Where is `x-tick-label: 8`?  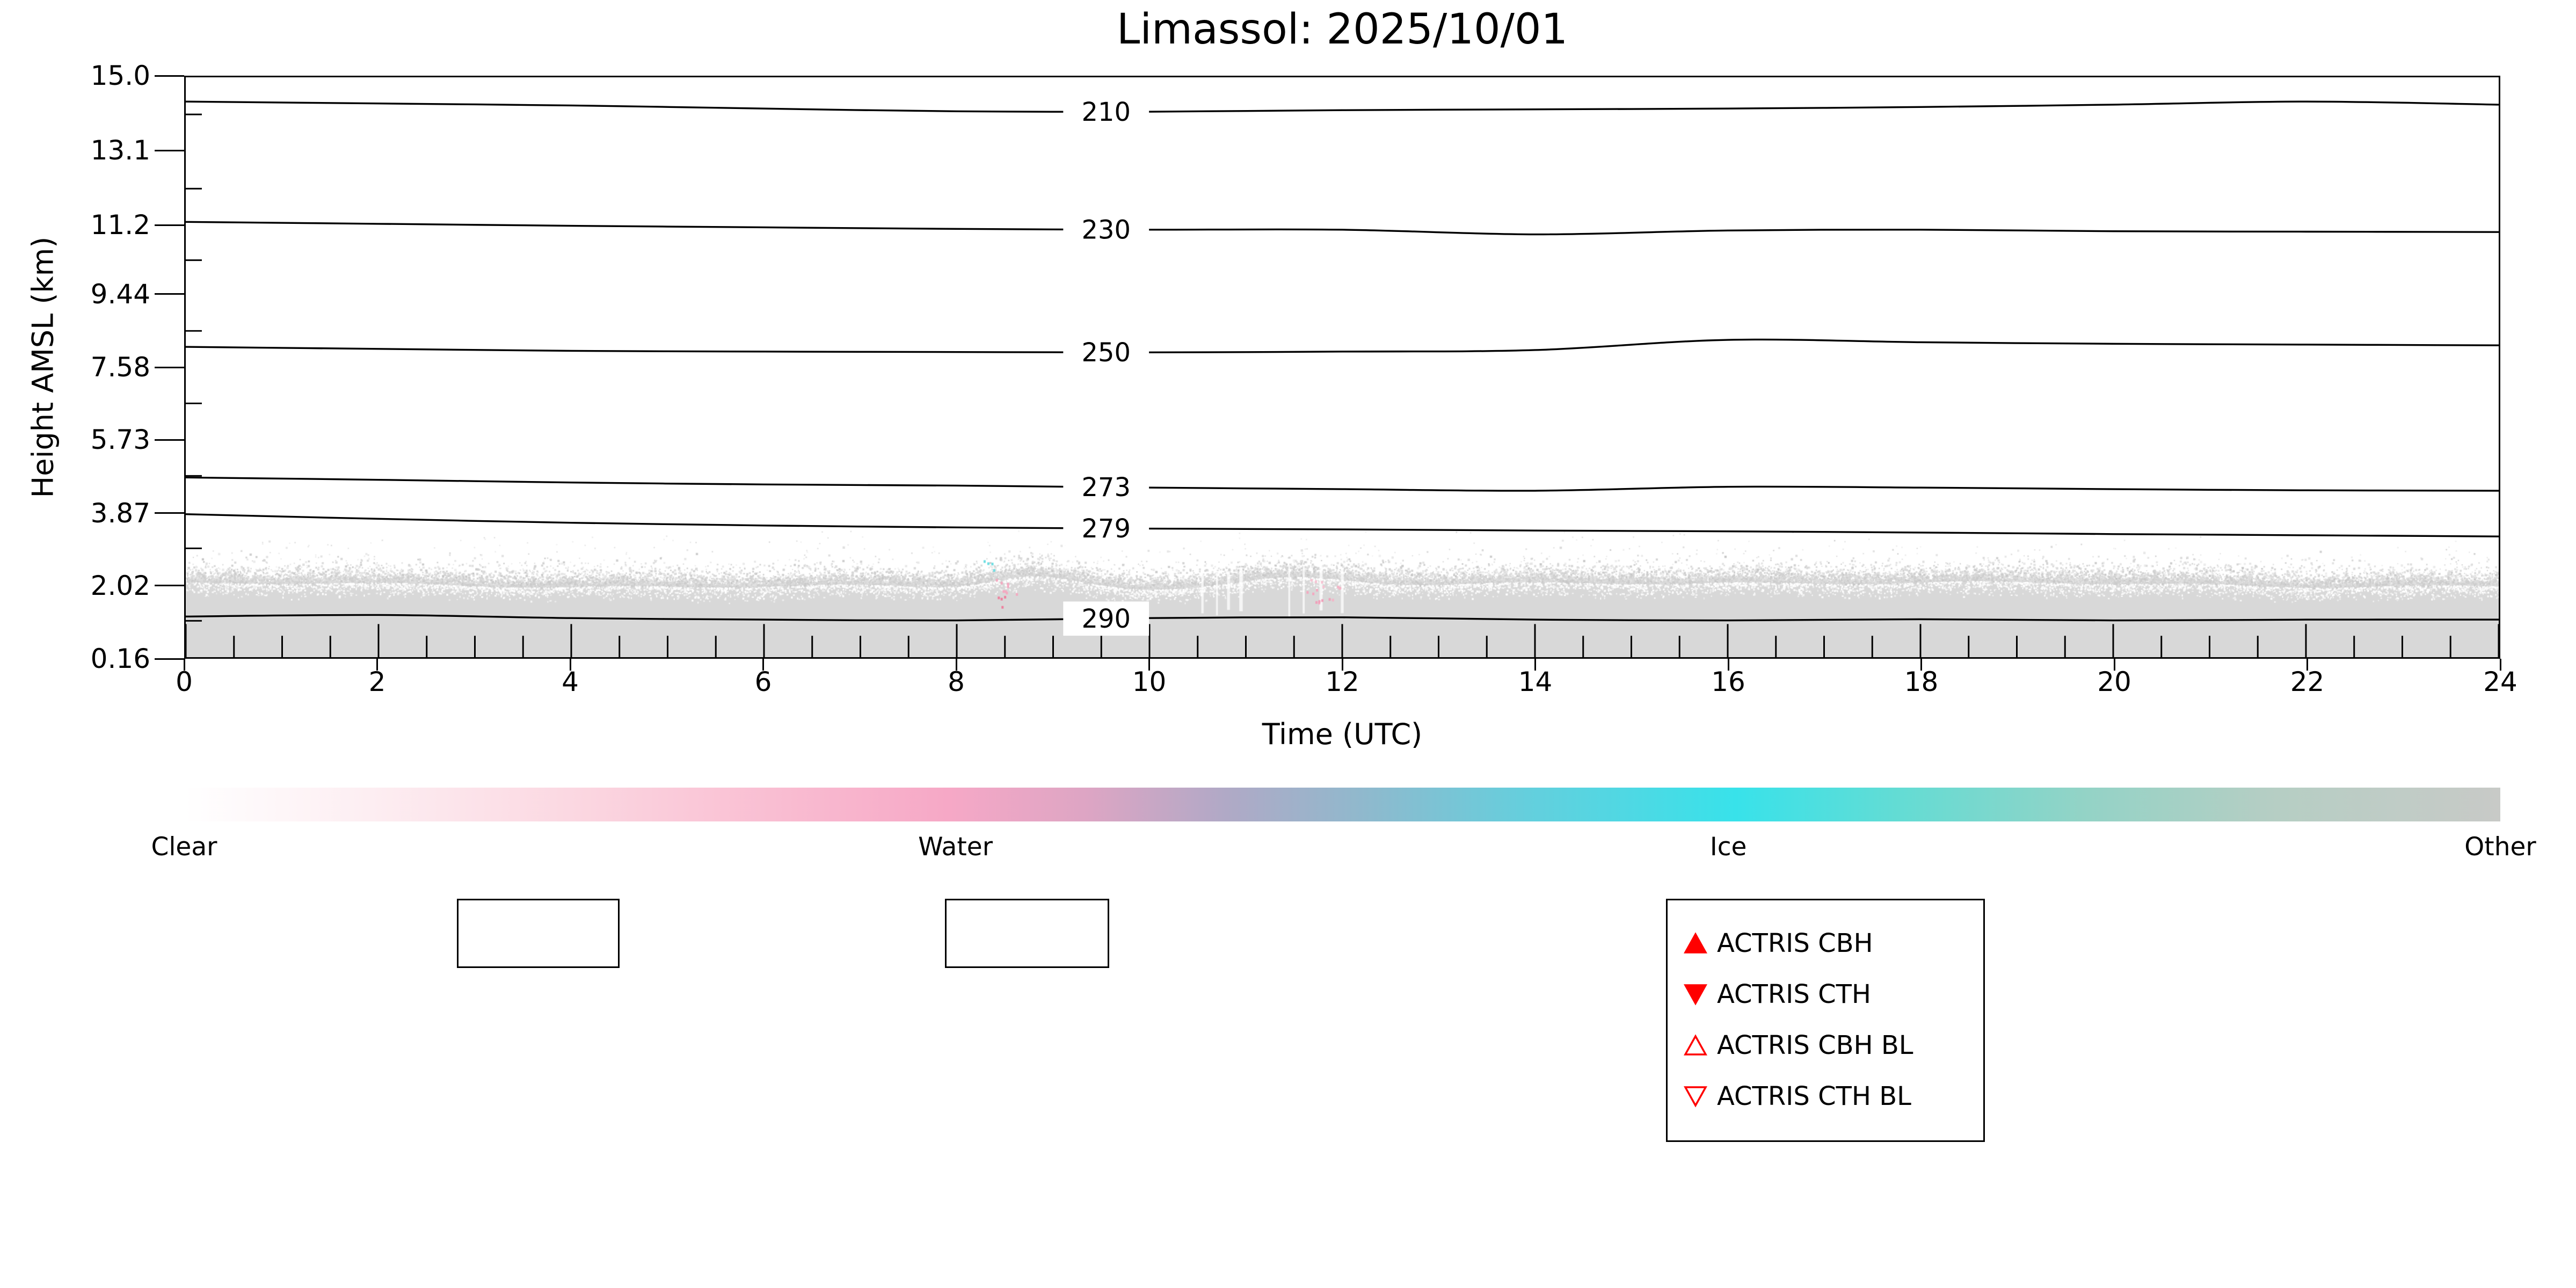
x-tick-label: 8 is located at coordinates (956, 681).